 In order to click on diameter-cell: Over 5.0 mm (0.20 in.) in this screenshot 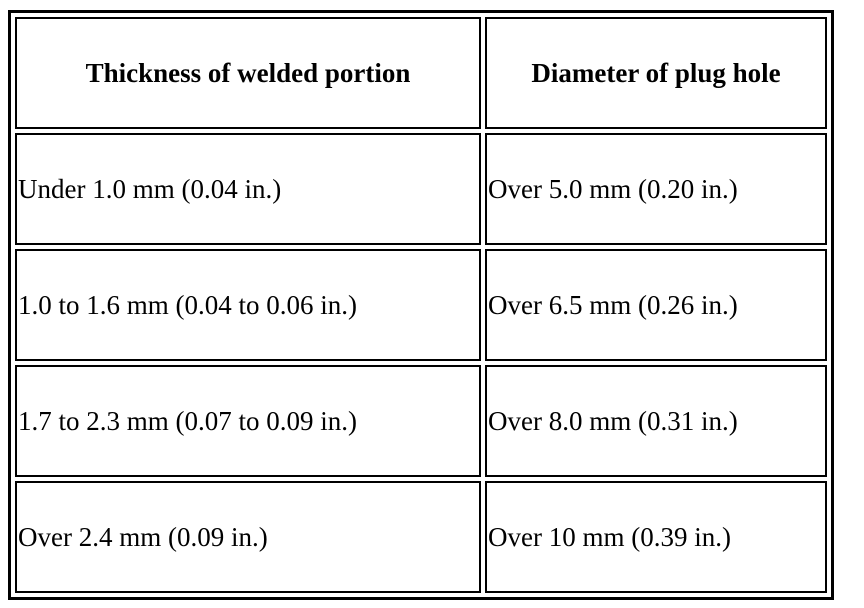, I will do `click(656, 189)`.